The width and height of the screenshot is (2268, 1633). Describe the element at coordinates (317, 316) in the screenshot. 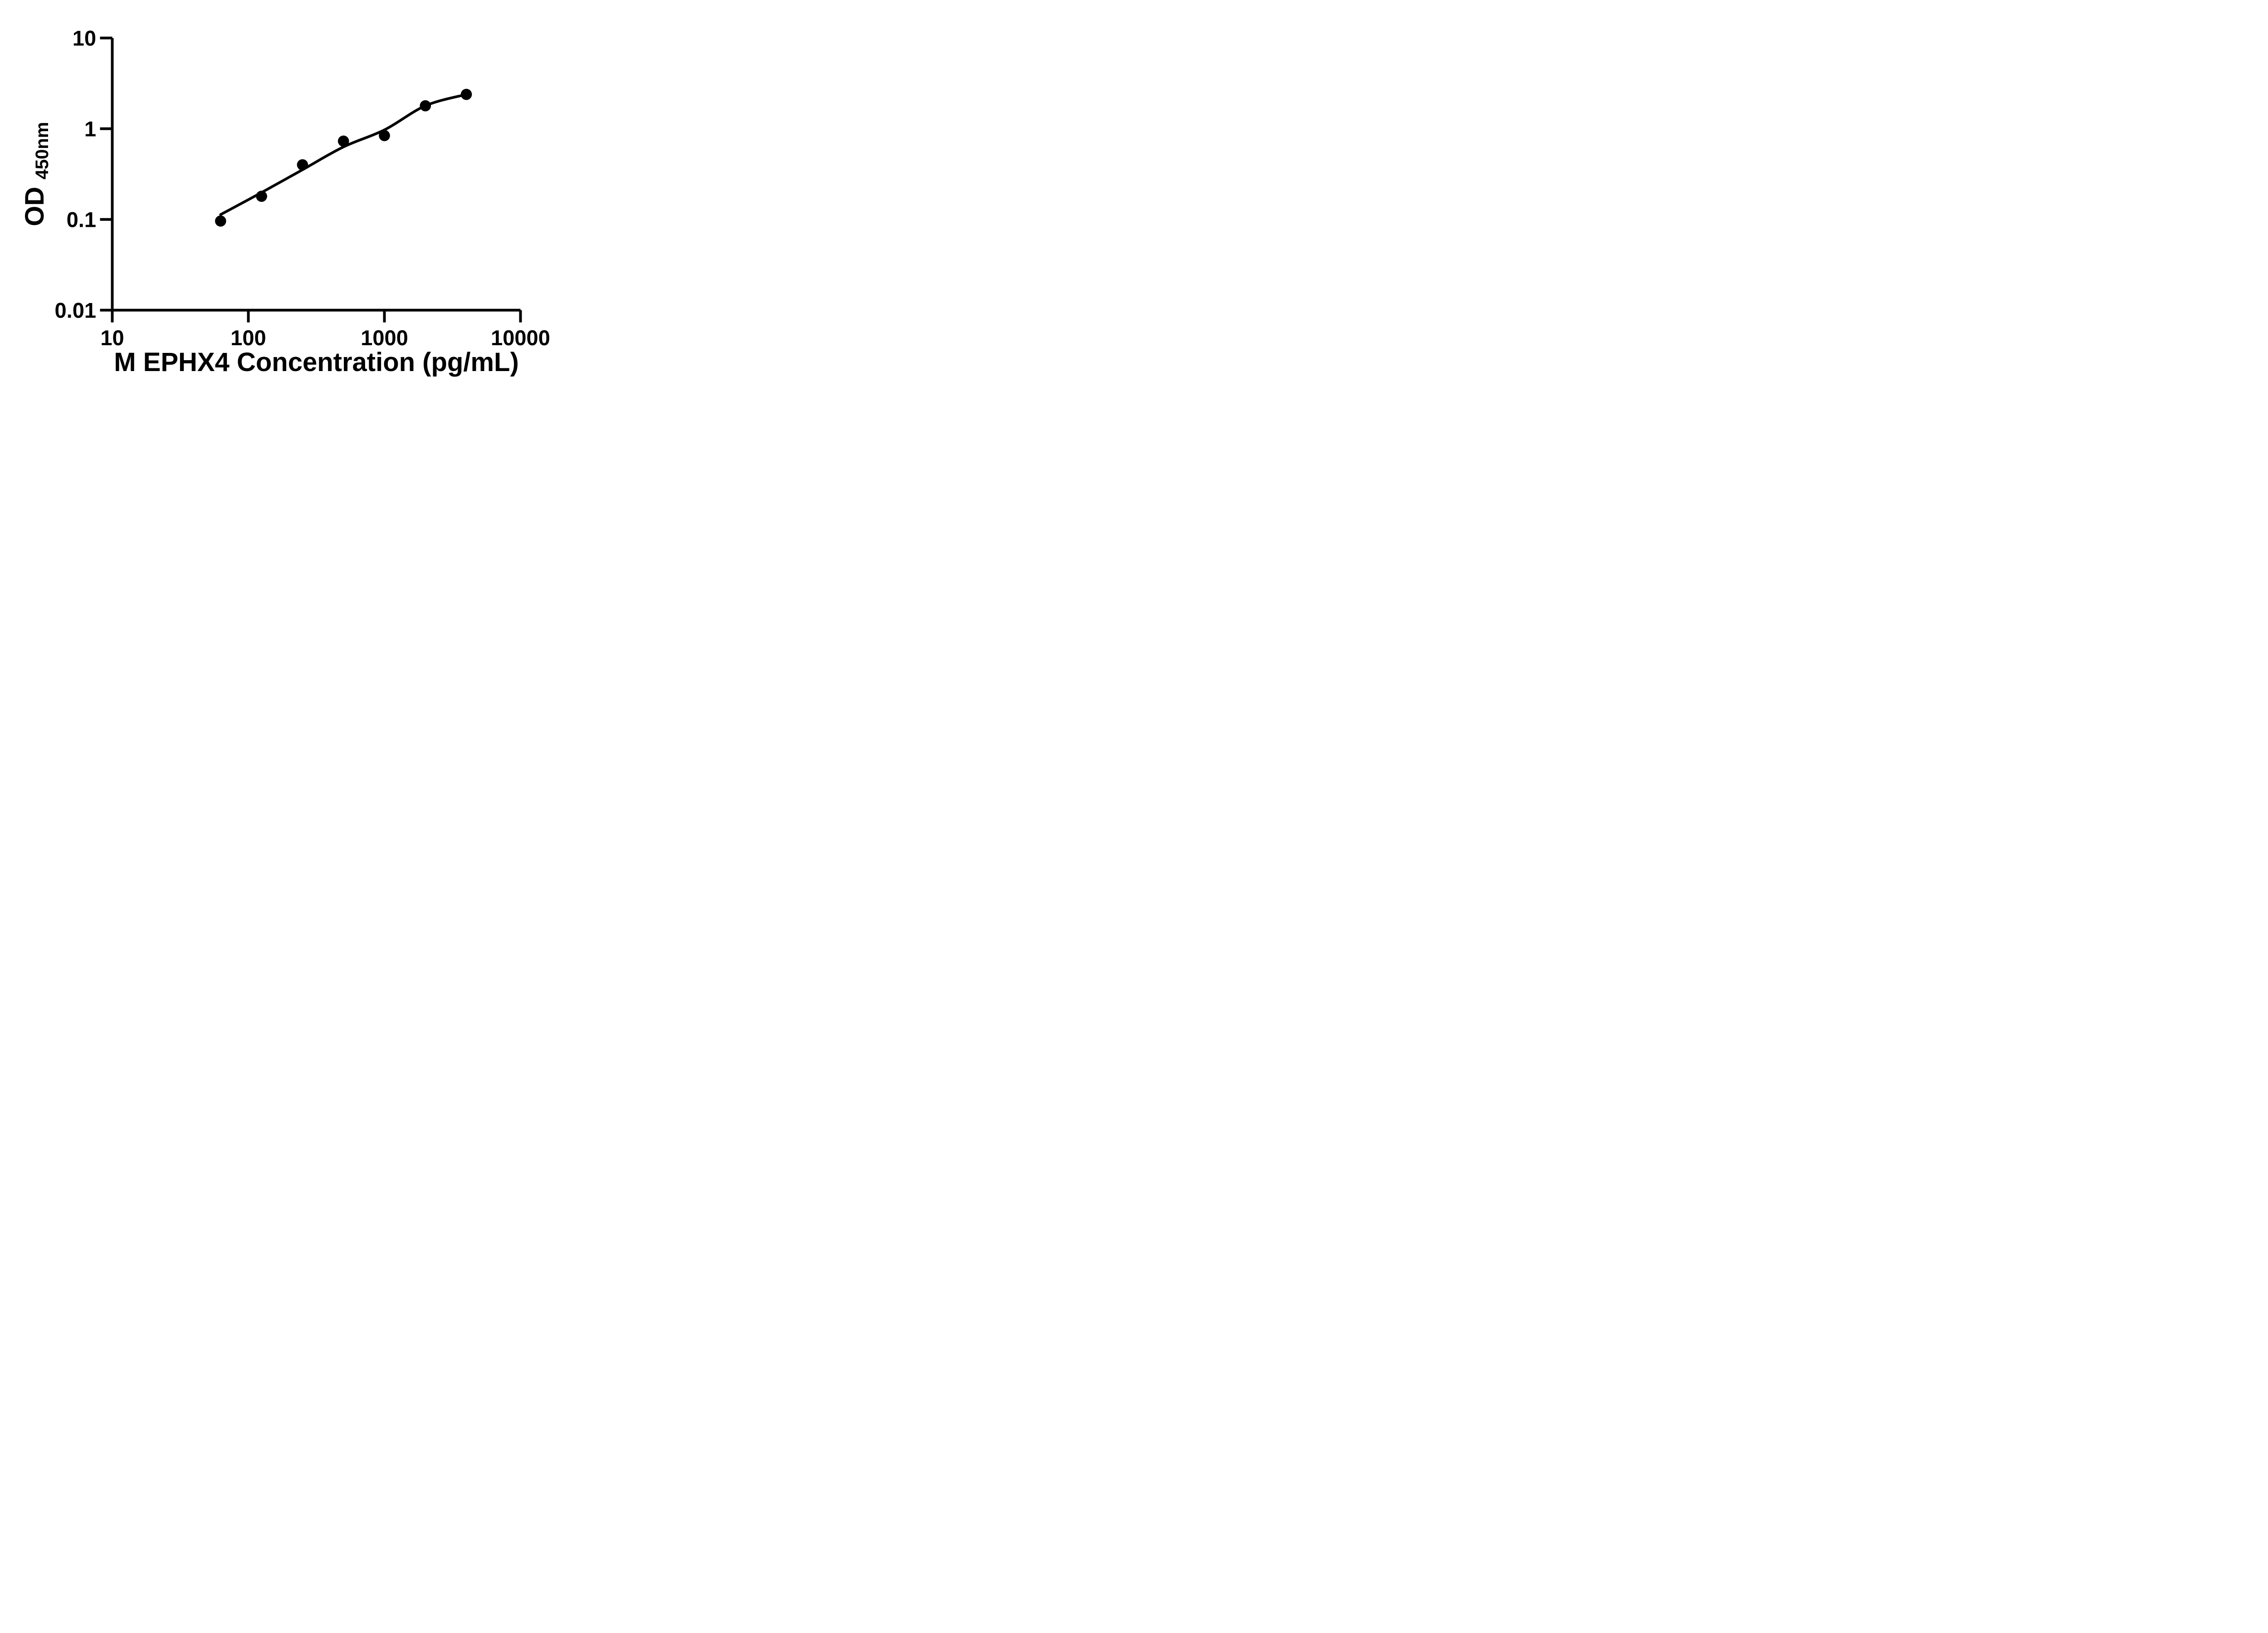

I see `x-axis-ticks` at that location.